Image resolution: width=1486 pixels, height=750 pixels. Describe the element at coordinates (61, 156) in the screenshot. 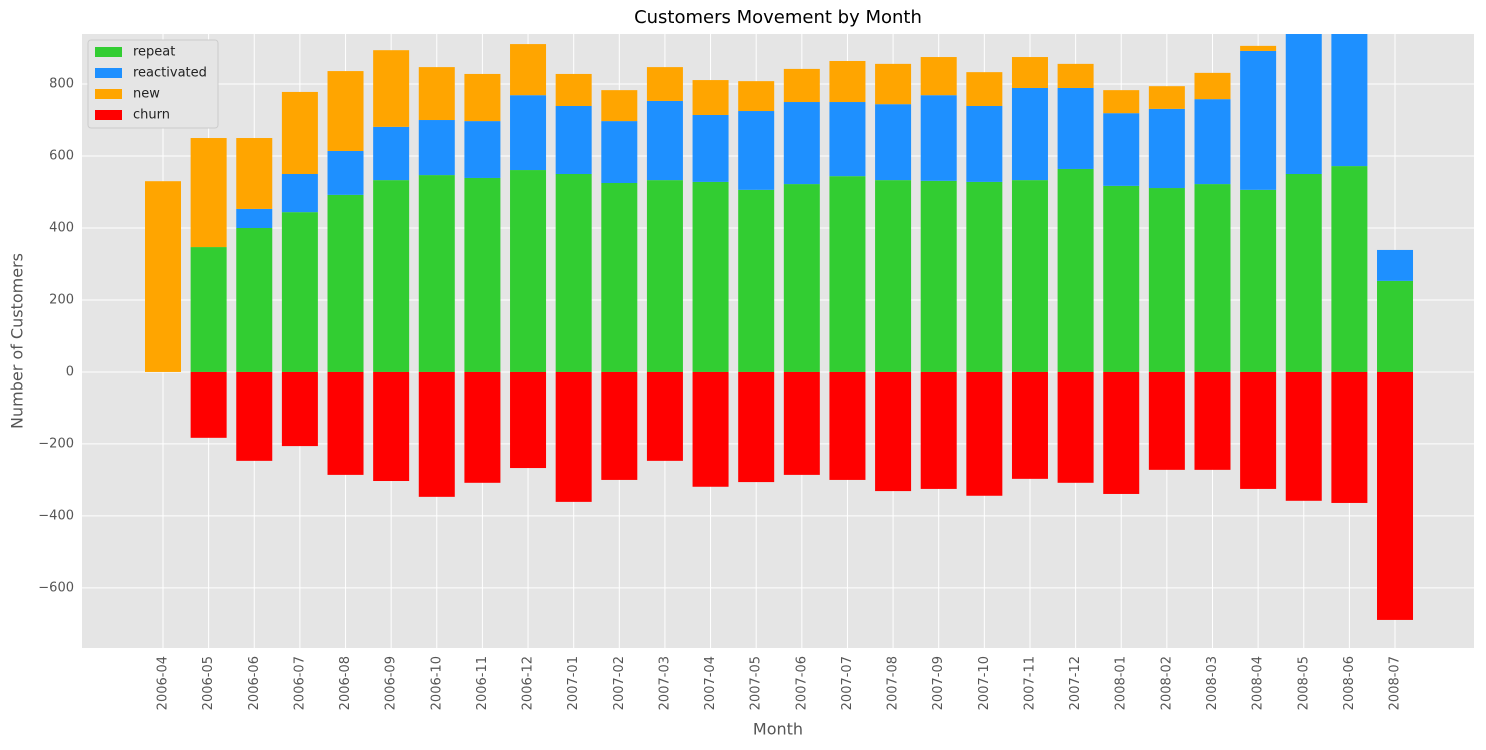

I see `y-tick-label: 600` at that location.